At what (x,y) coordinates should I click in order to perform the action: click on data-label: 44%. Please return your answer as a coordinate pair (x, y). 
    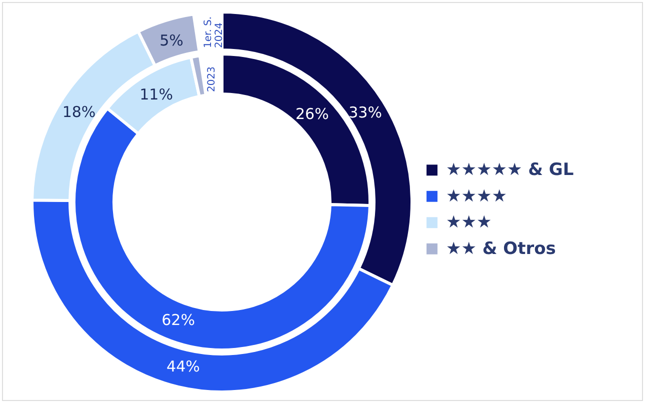
    Looking at the image, I should click on (183, 366).